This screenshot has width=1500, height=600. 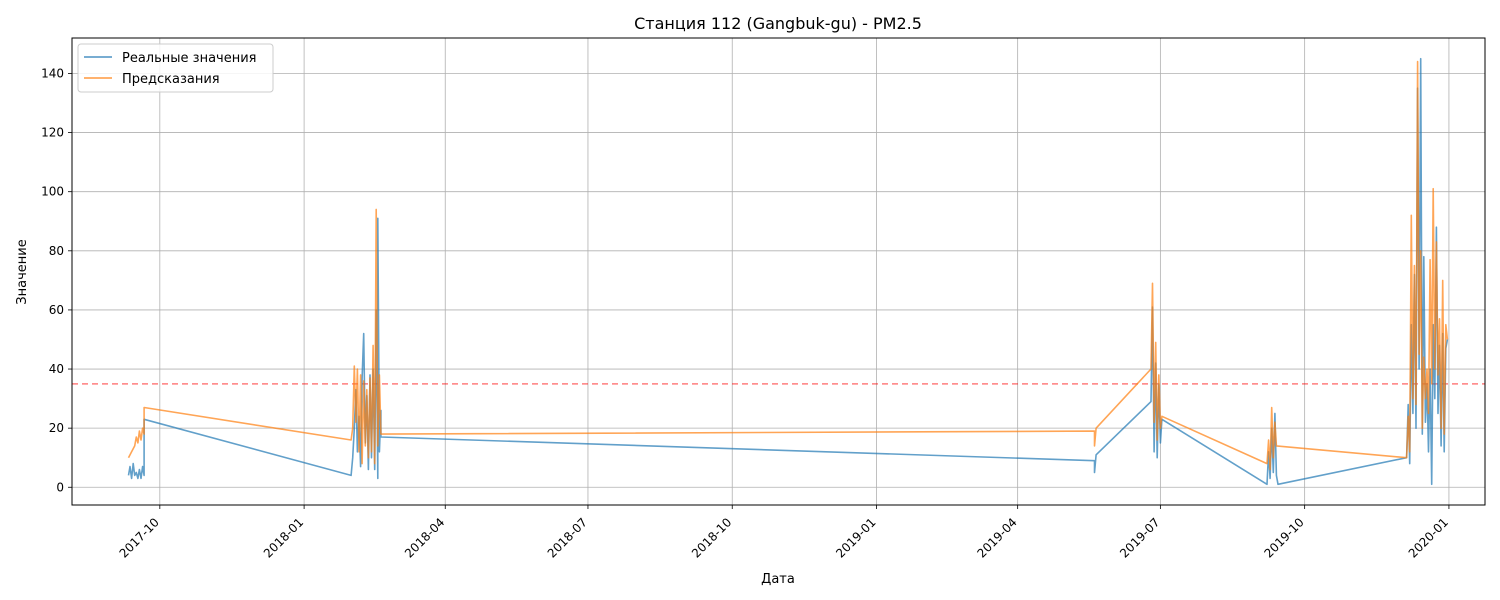 I want to click on y-tick-label: 120, so click(x=52, y=133).